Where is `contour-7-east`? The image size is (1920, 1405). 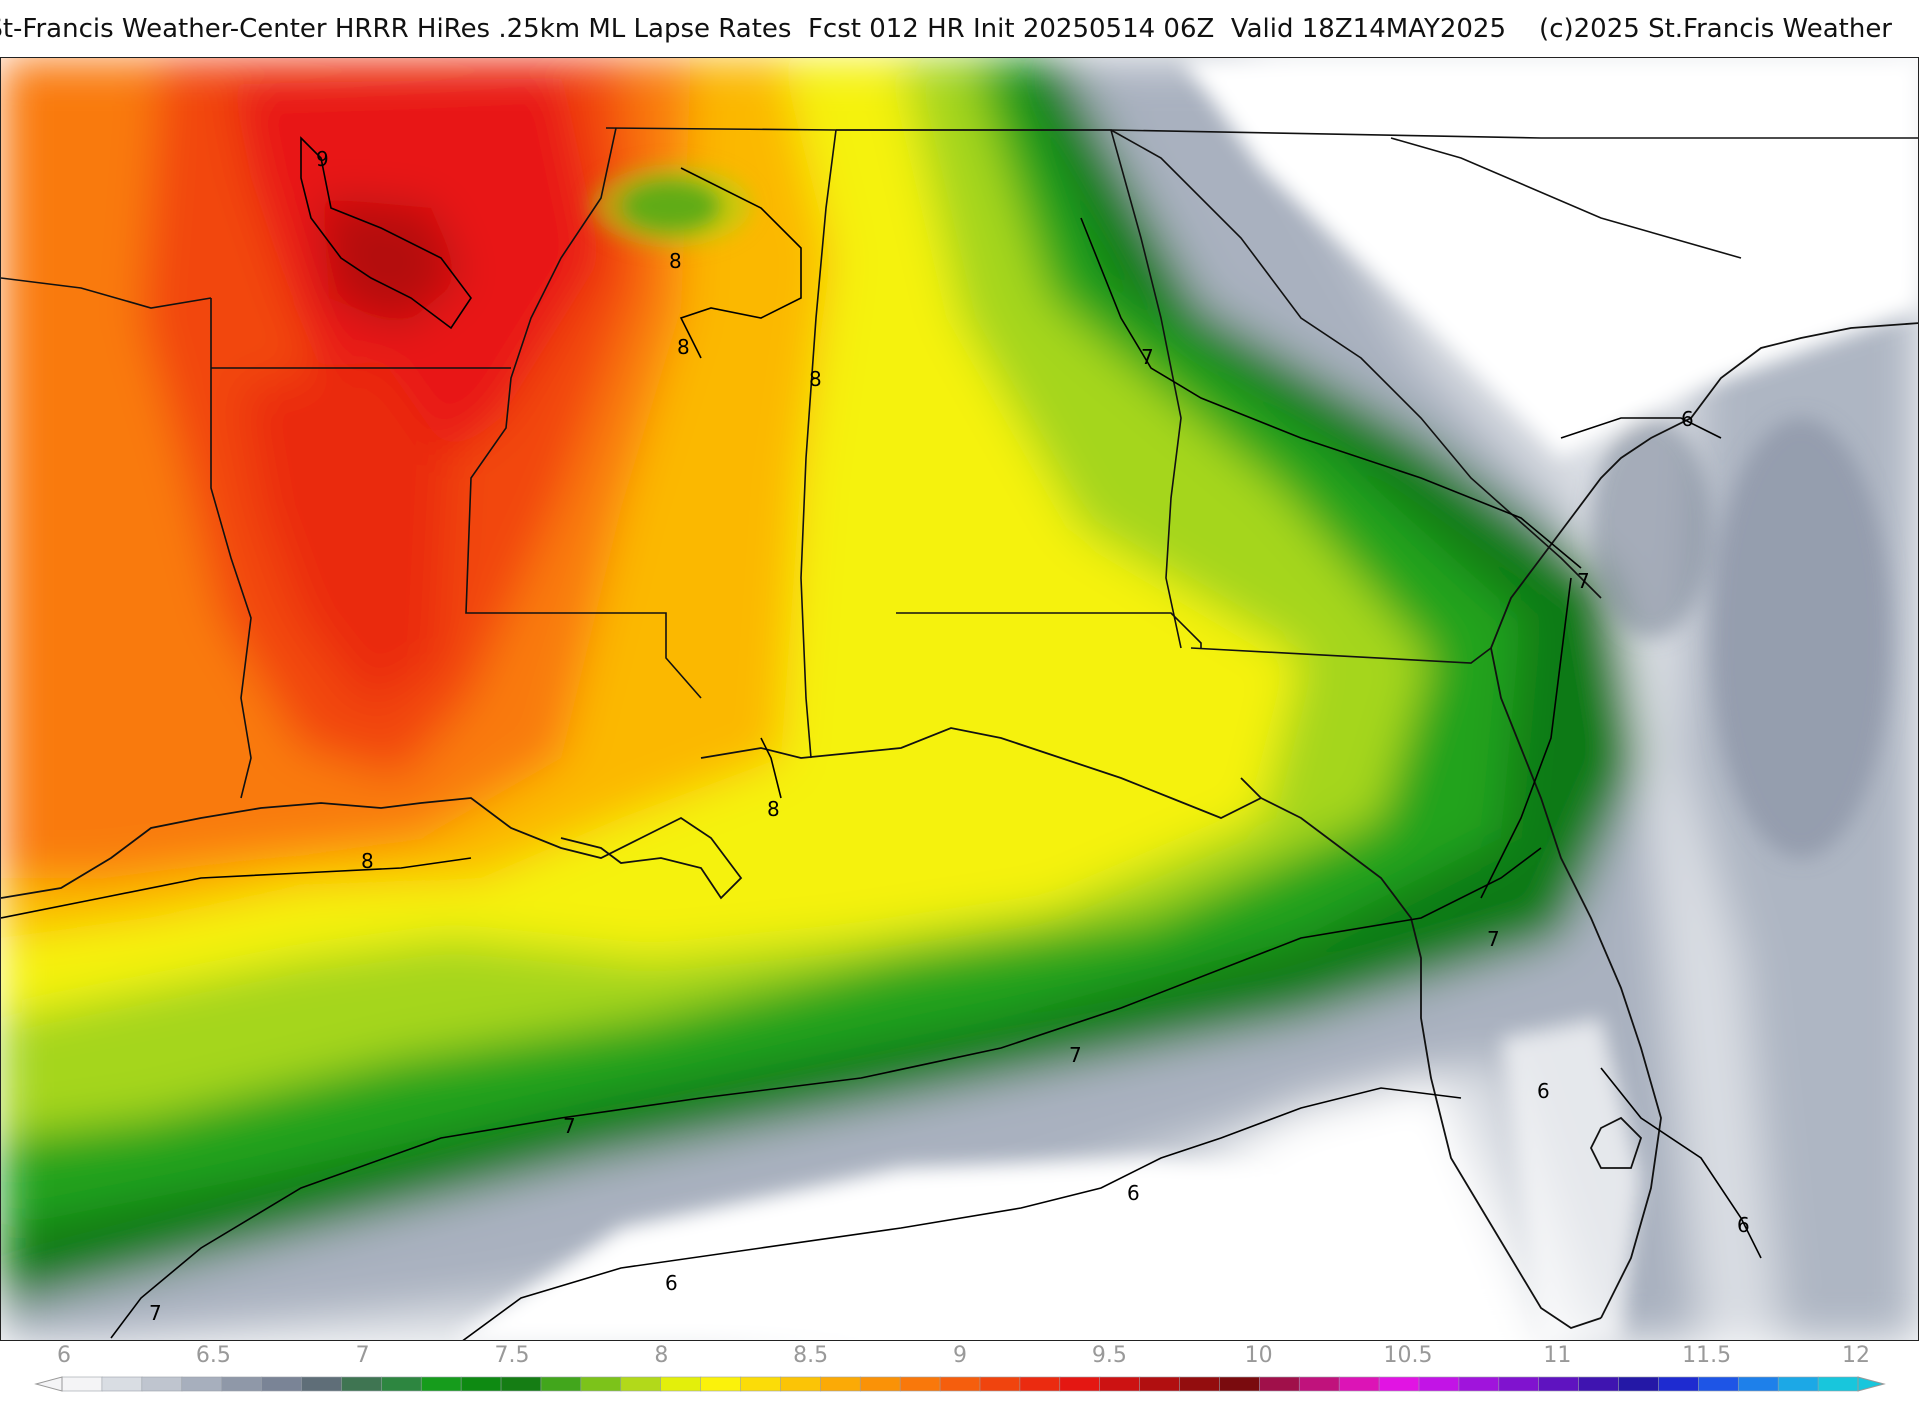
contour-7-east is located at coordinates (1526, 738).